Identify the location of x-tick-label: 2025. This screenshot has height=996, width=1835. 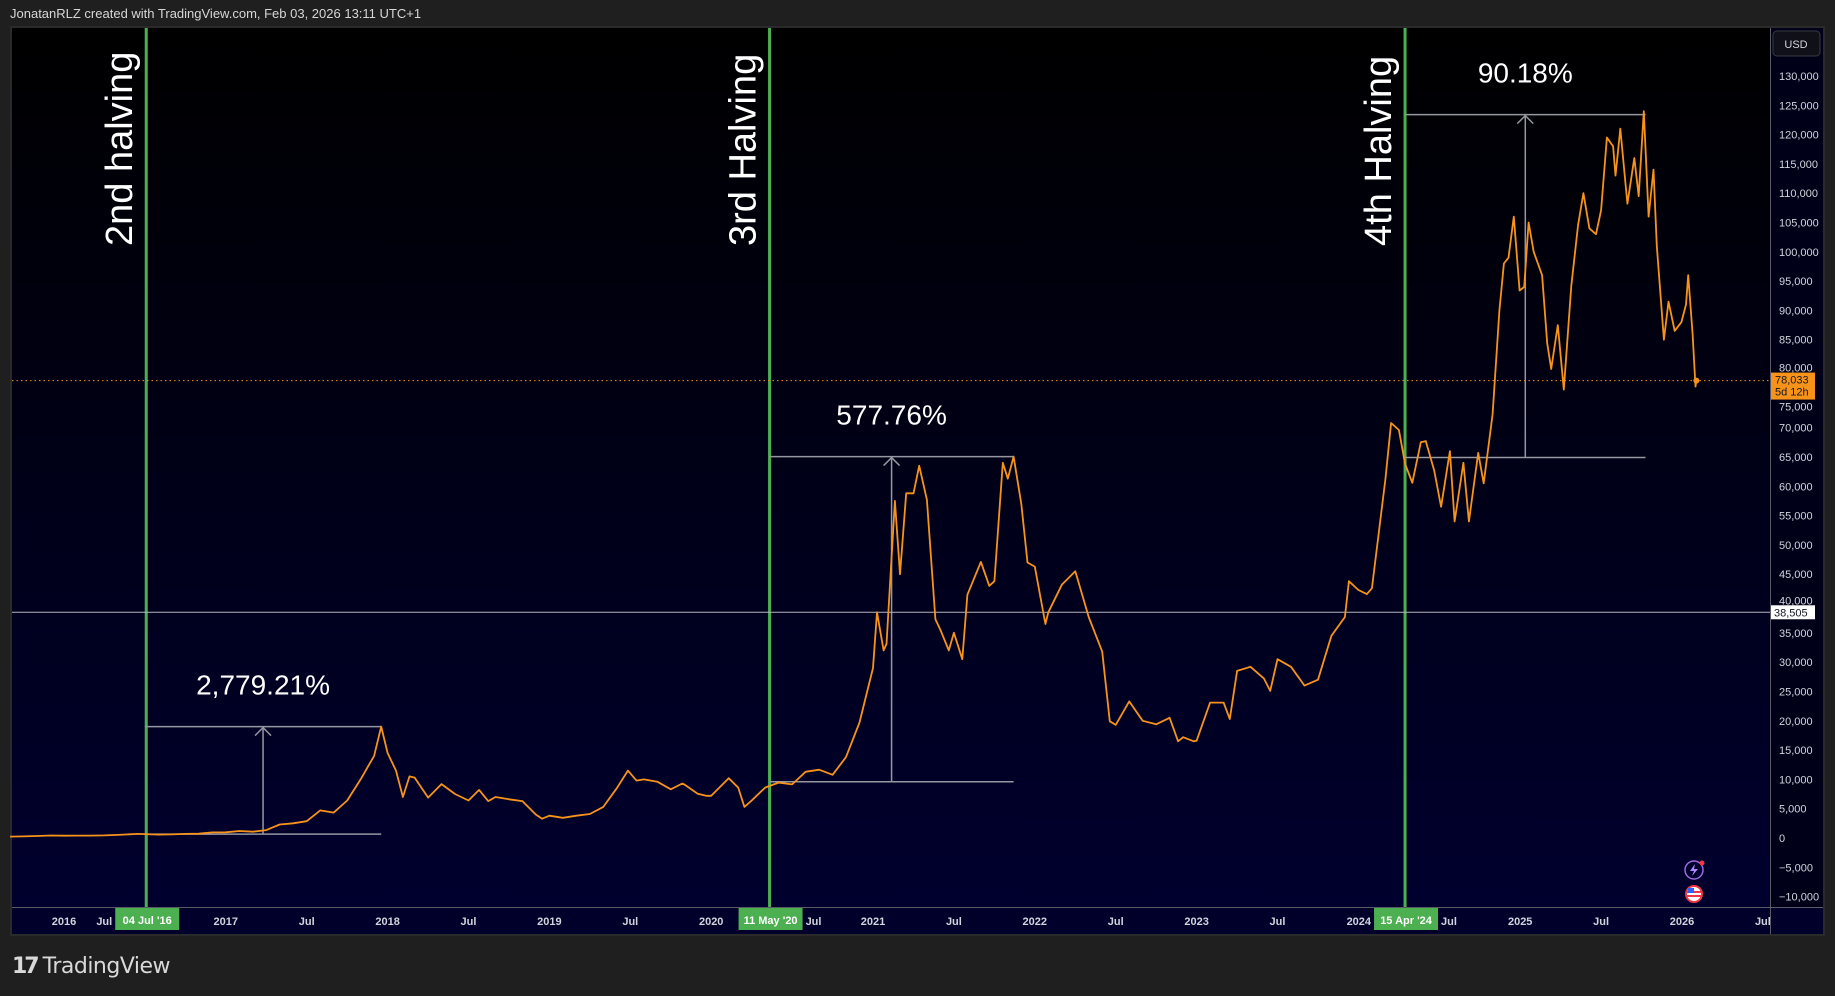
(1520, 922).